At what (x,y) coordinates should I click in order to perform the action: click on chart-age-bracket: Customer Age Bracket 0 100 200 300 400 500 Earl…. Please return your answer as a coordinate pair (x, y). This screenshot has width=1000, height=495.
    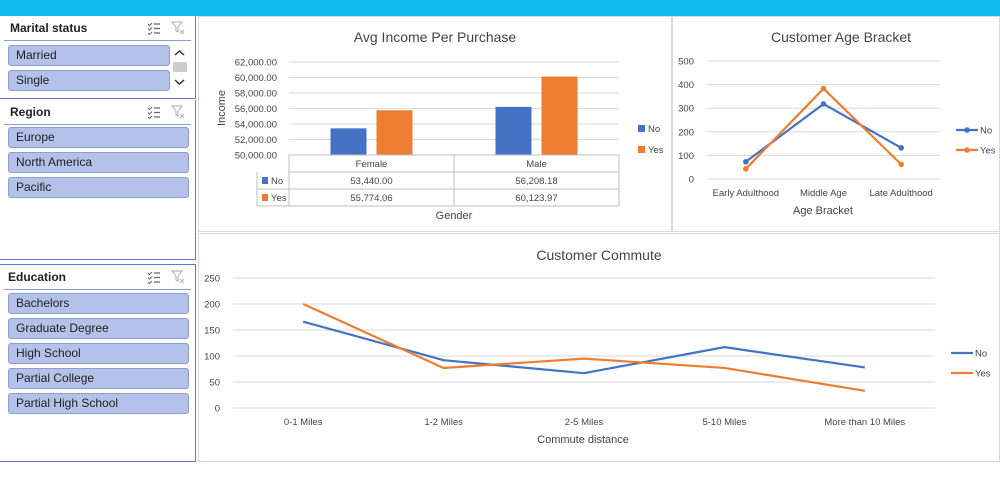
    Looking at the image, I should click on (836, 124).